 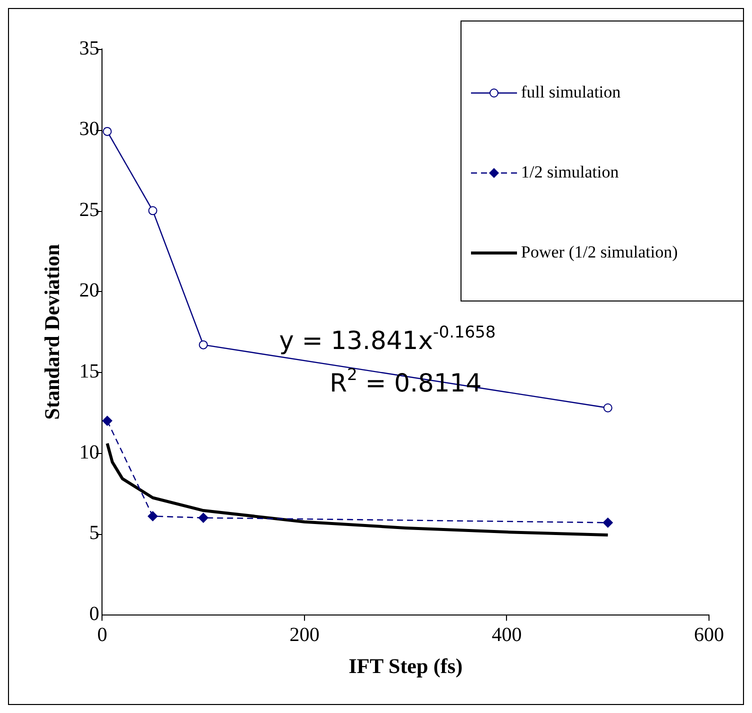 I want to click on x-axis-title: IFT Step (fs), so click(x=405, y=666).